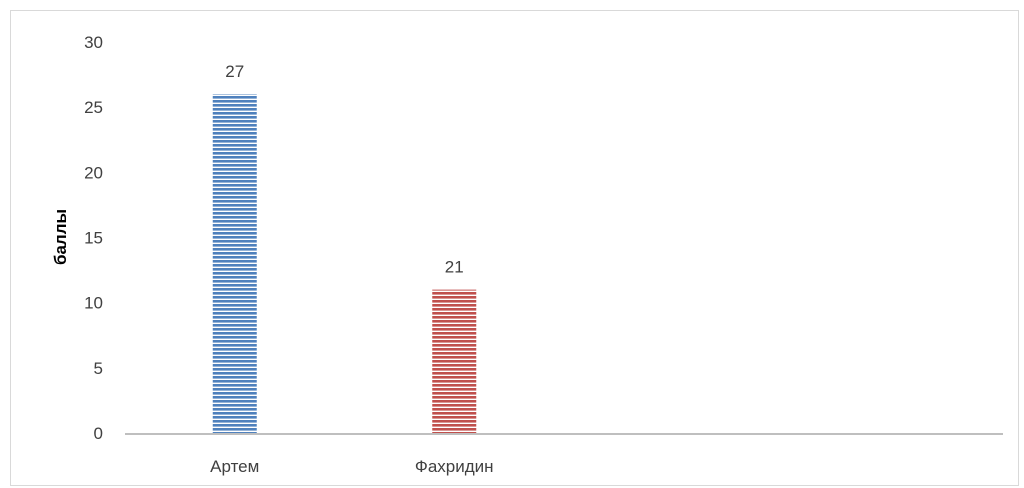 The height and width of the screenshot is (488, 1024). What do you see at coordinates (454, 466) in the screenshot?
I see `x-category-label: Фахридин` at bounding box center [454, 466].